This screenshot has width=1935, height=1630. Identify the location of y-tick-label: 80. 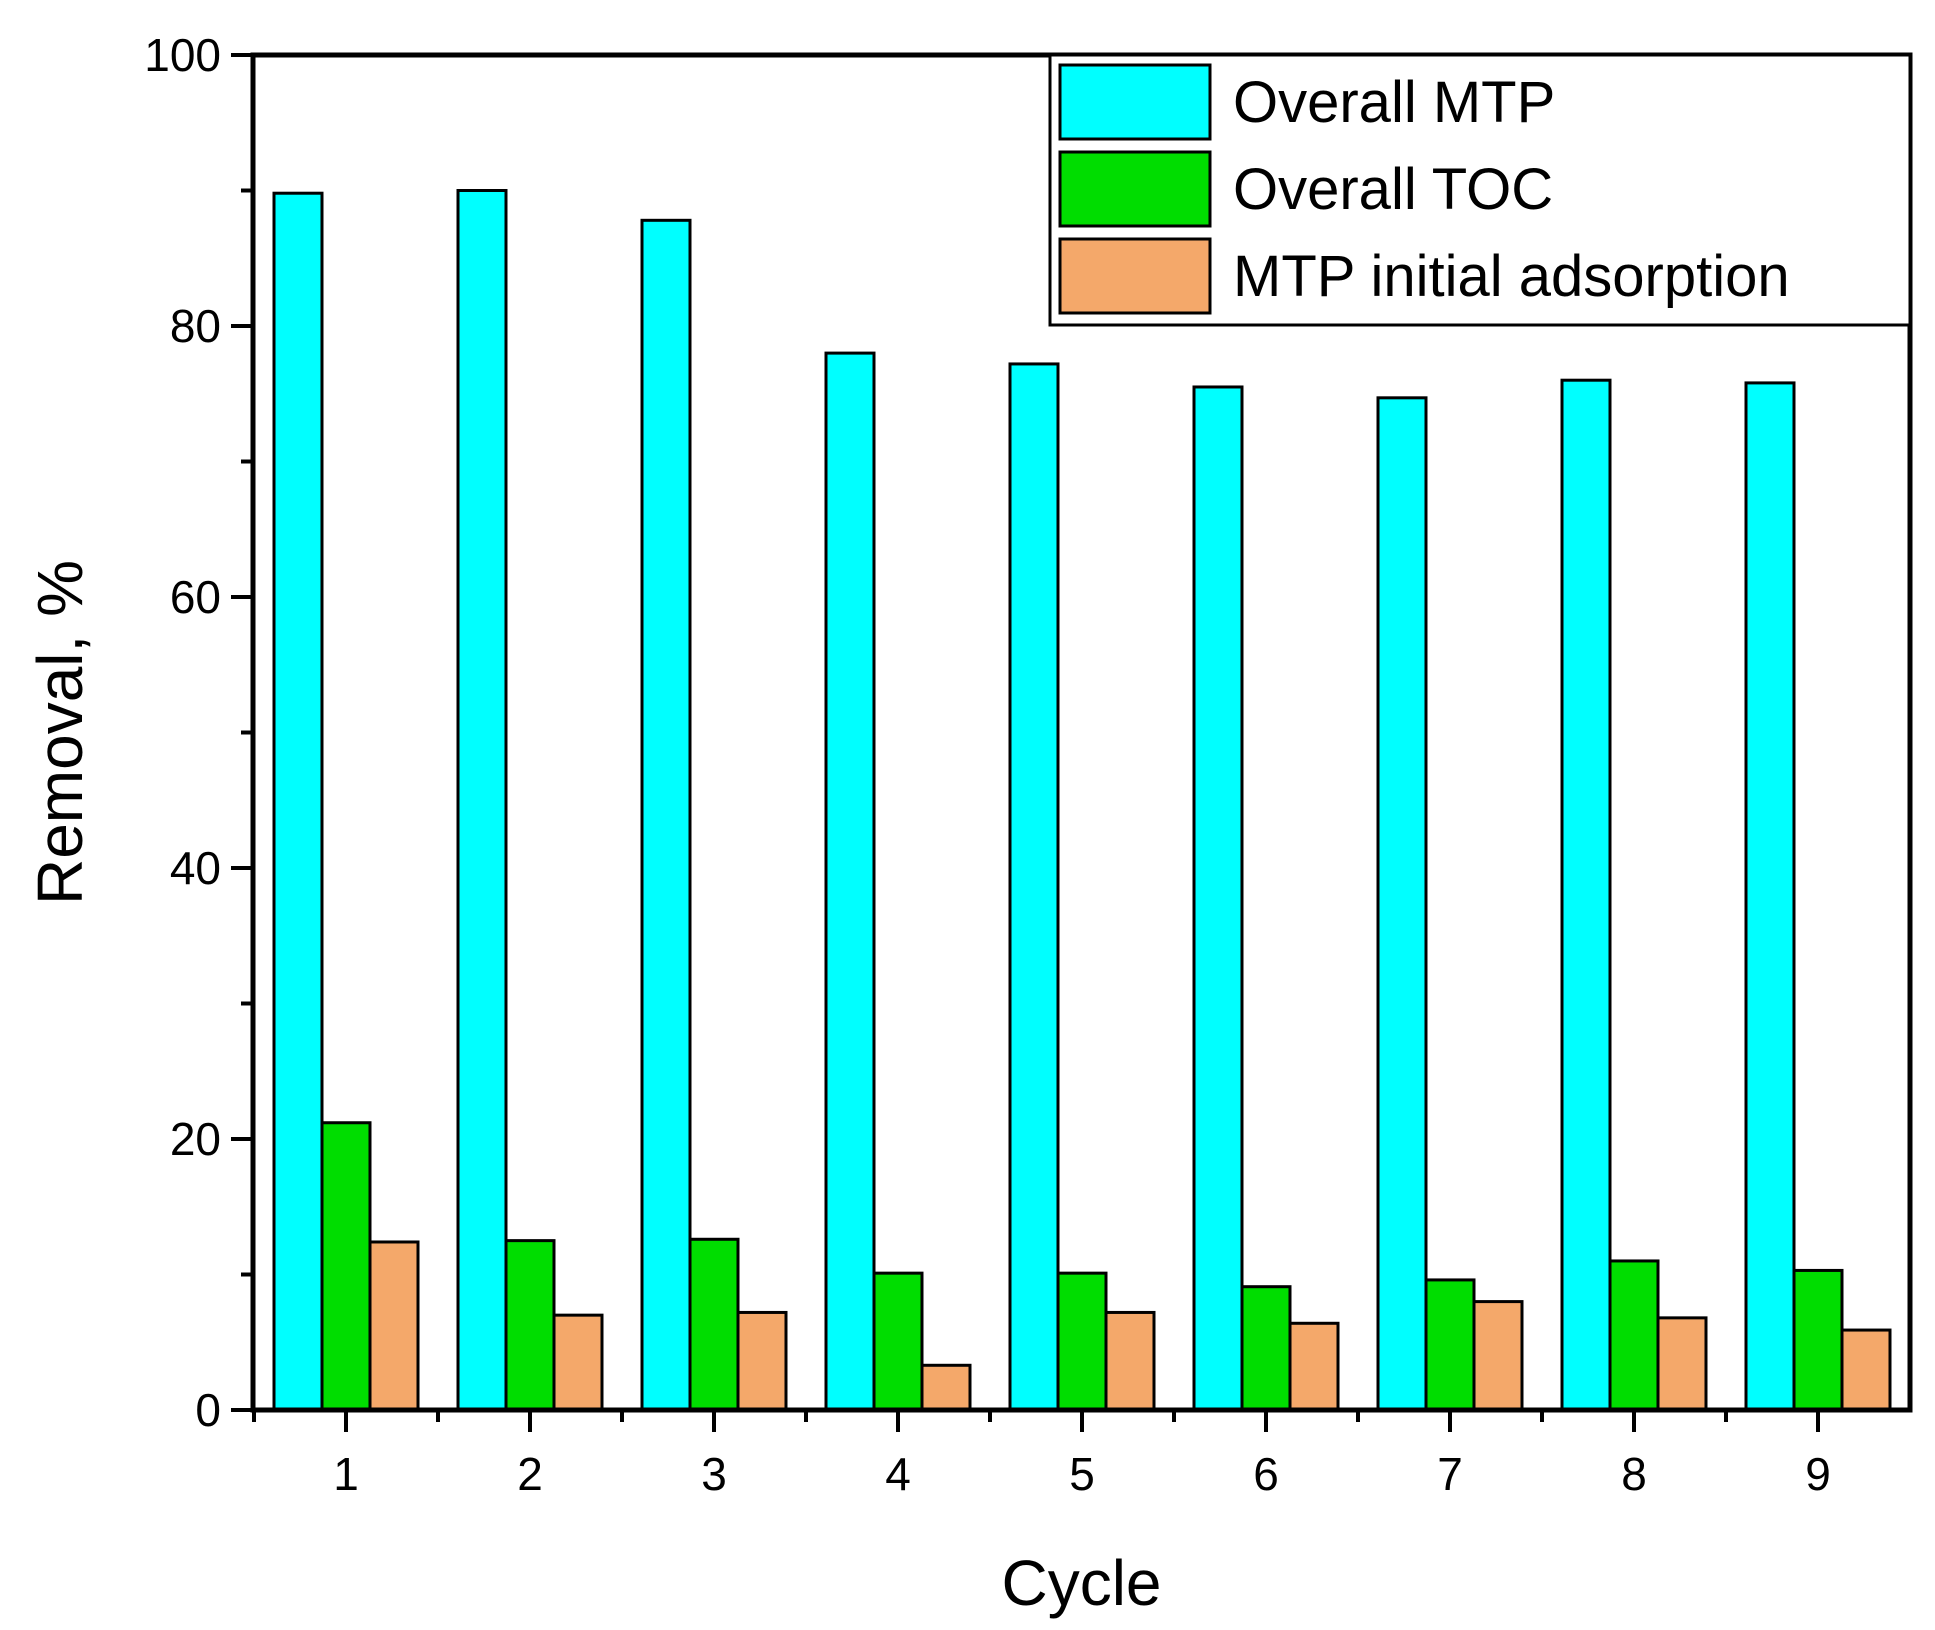
(195, 326).